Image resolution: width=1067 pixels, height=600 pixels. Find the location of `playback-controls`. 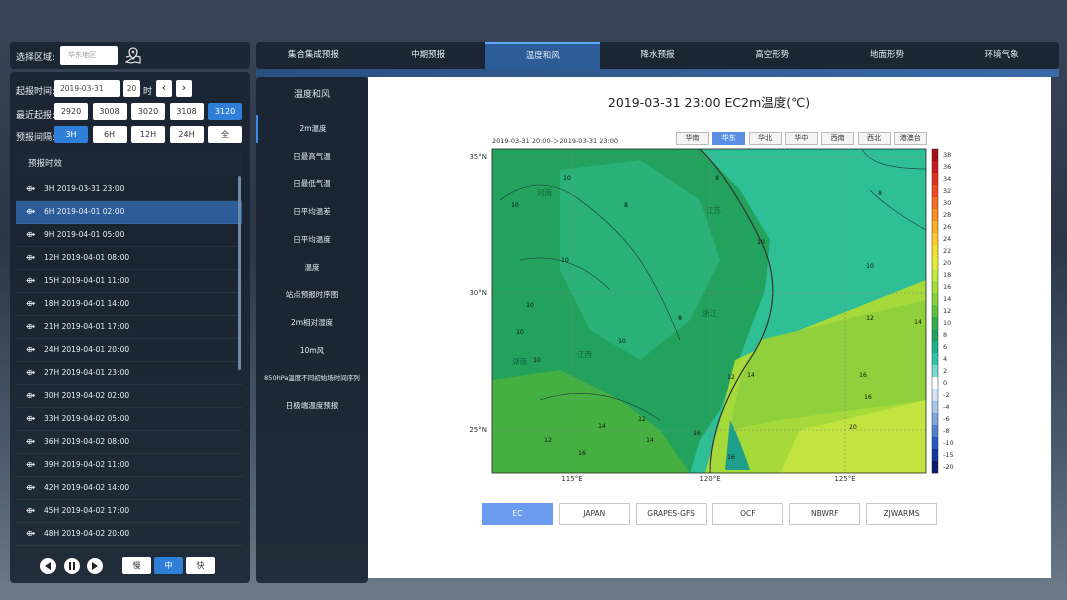

playback-controls is located at coordinates (71, 566).